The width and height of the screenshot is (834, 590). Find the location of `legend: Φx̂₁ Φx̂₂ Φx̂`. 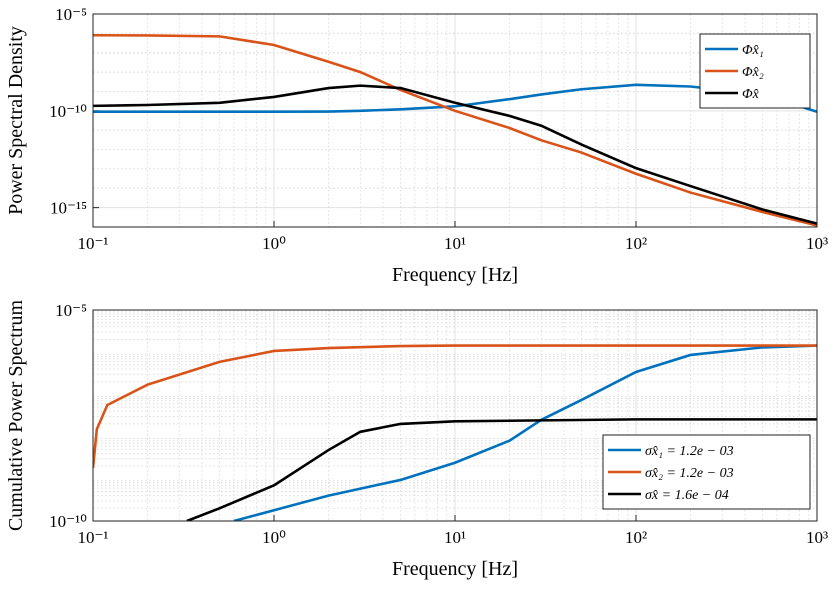

legend: Φx̂₁ Φx̂₂ Φx̂ is located at coordinates (755, 71).